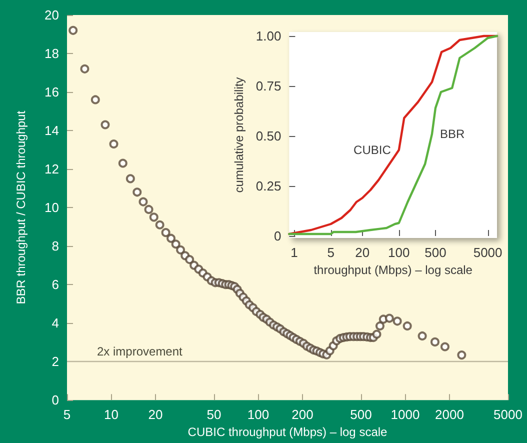  Describe the element at coordinates (269, 86) in the screenshot. I see `y-tick-label: 0.75` at that location.